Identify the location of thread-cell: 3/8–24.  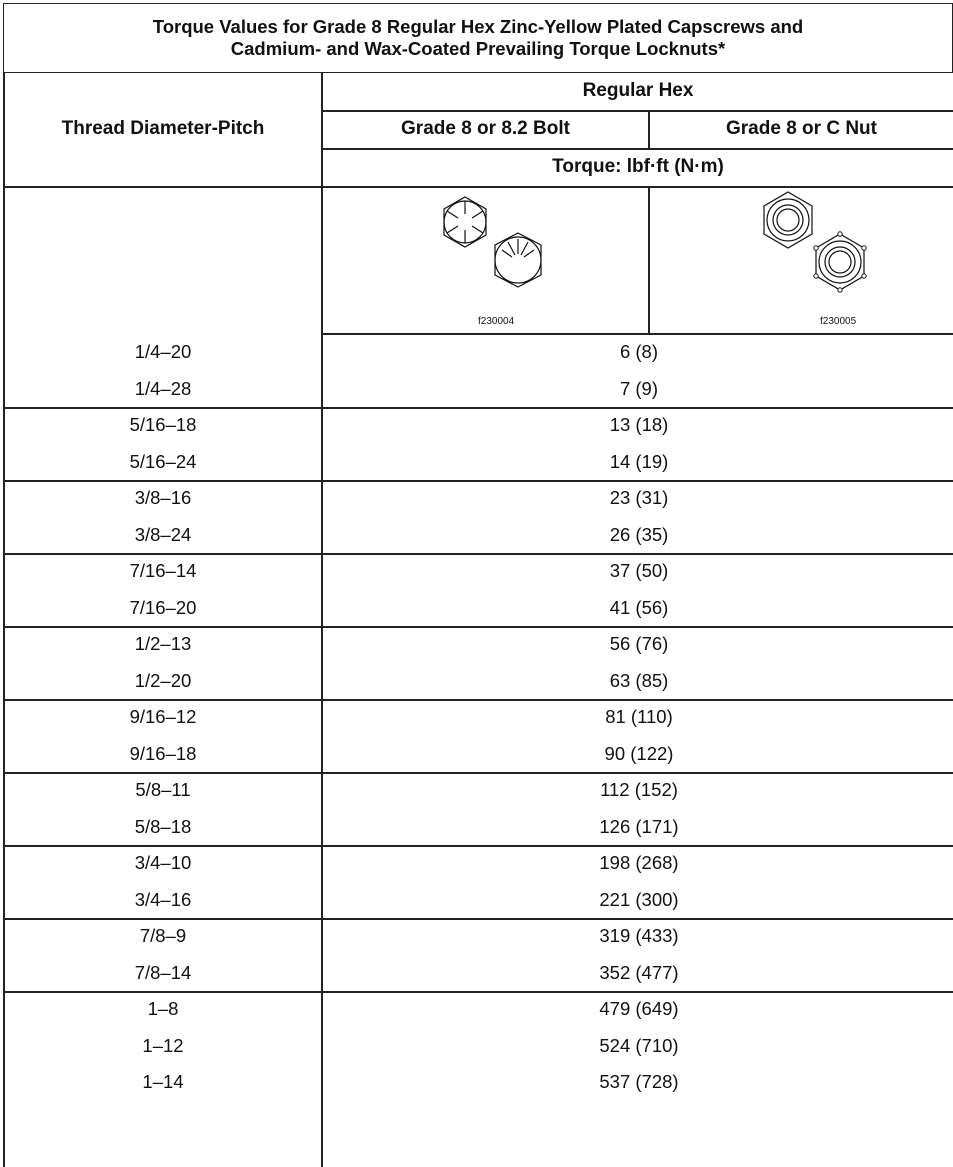
(163, 534).